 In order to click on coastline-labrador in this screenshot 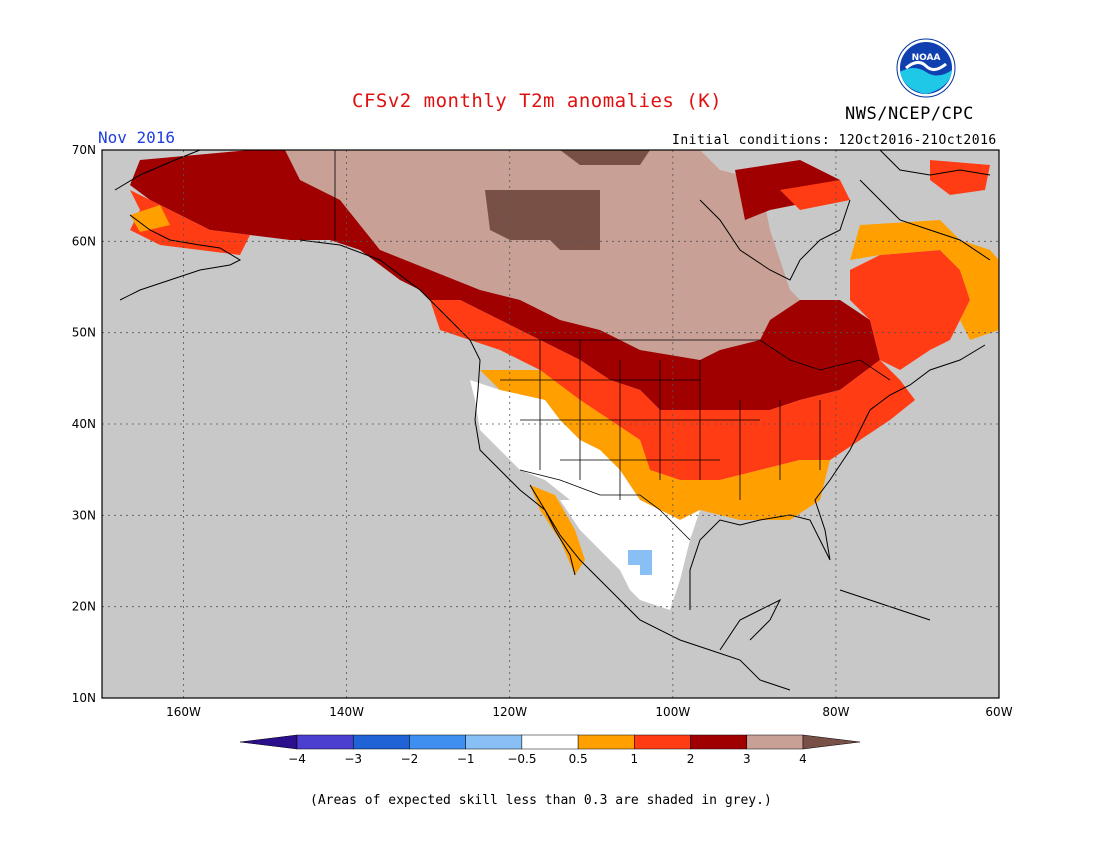, I will do `click(925, 220)`.